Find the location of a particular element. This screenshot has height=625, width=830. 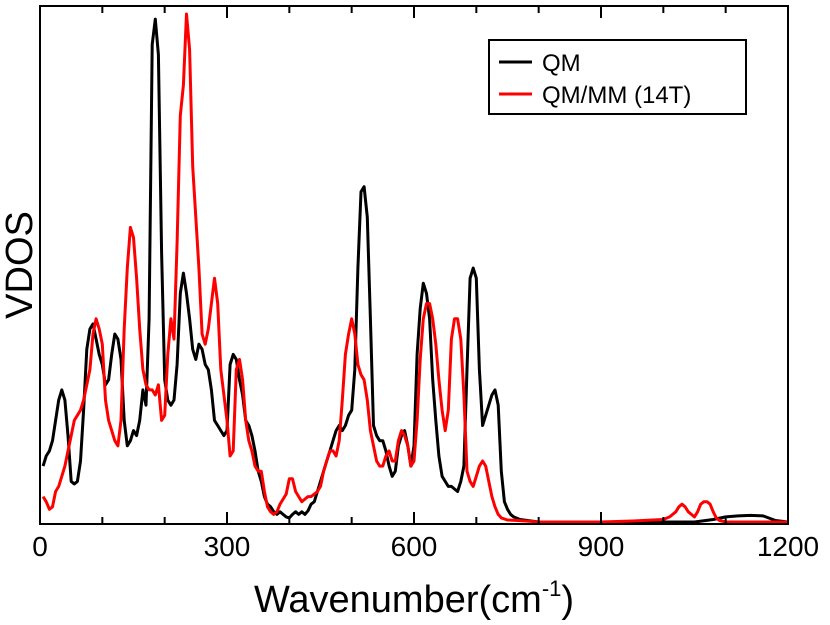

x-axis-label-superscript: -1 is located at coordinates (552, 588).